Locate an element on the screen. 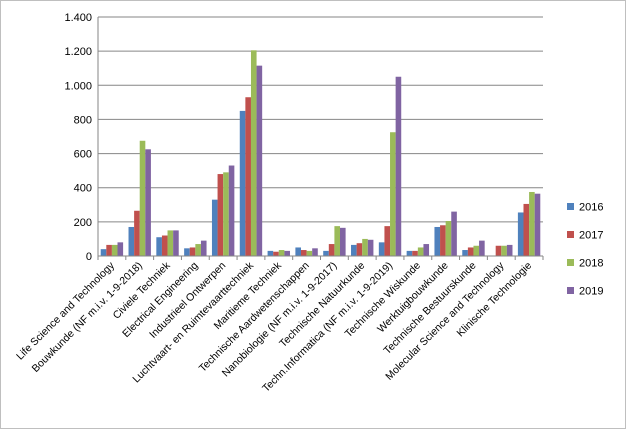 This screenshot has width=626, height=429. y-tick-label: 200 is located at coordinates (83, 223).